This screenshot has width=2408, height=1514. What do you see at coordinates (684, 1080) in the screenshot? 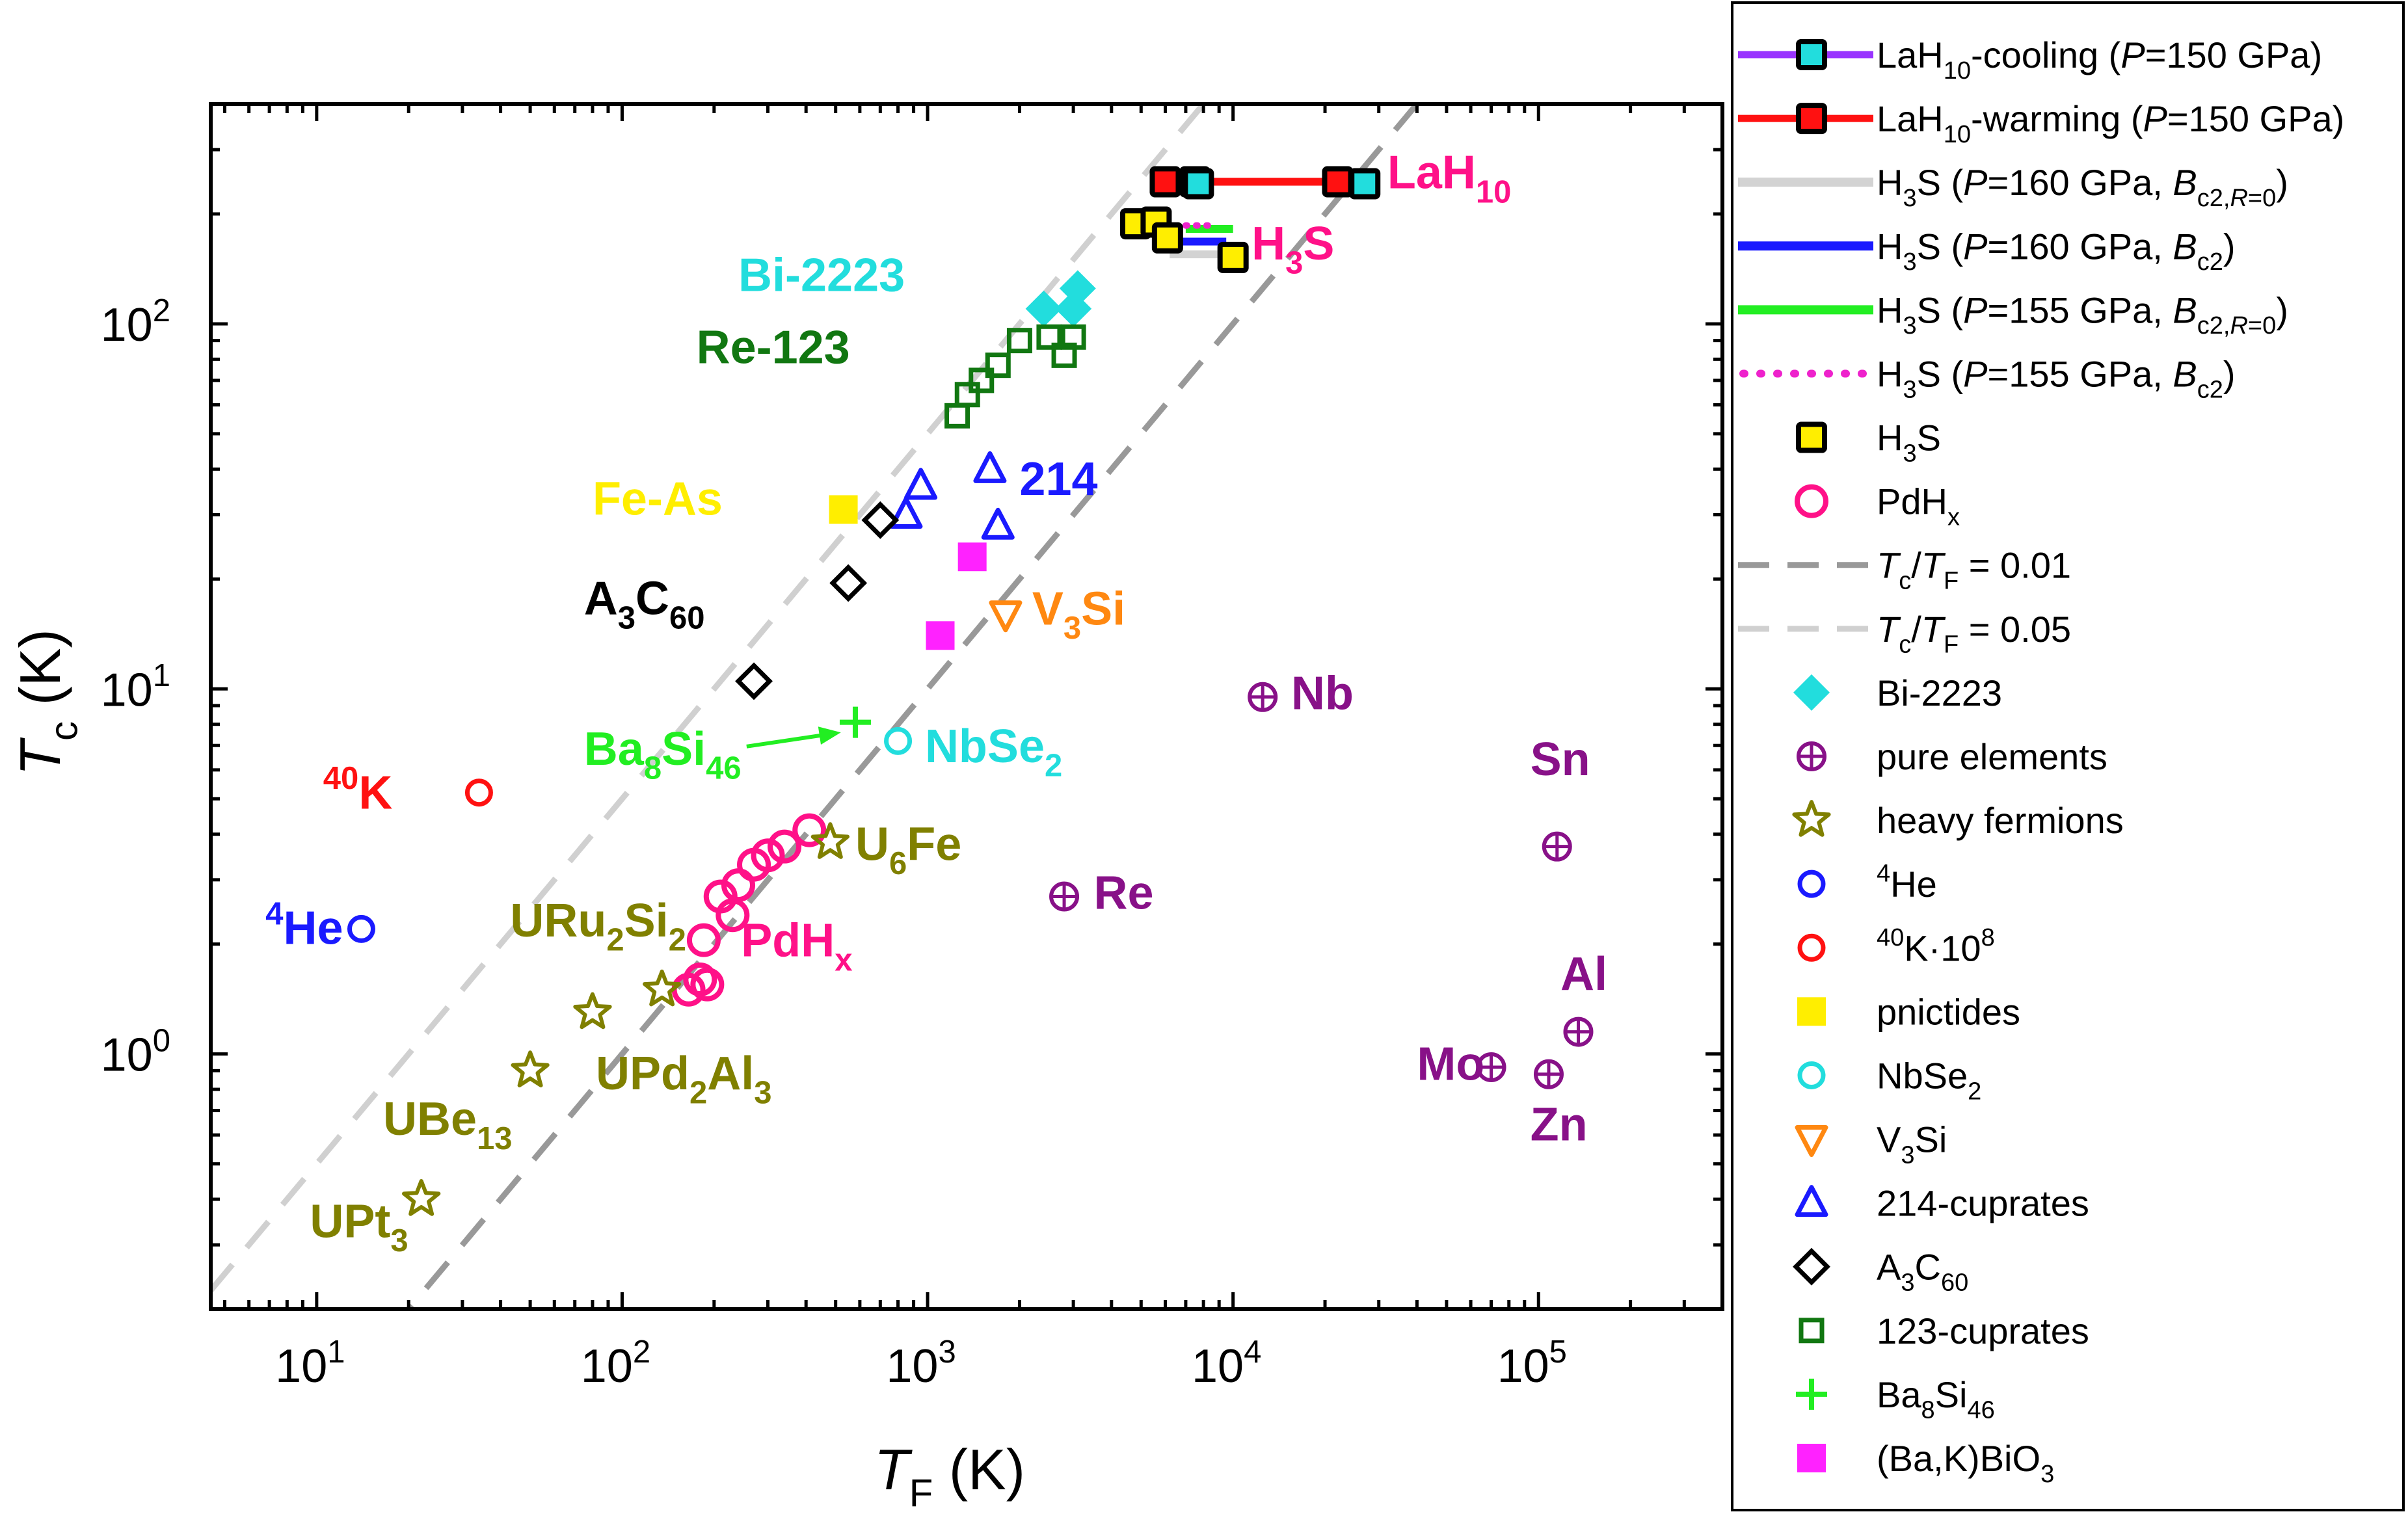
I see `label-upd2al3-15: UPd2Al3` at bounding box center [684, 1080].